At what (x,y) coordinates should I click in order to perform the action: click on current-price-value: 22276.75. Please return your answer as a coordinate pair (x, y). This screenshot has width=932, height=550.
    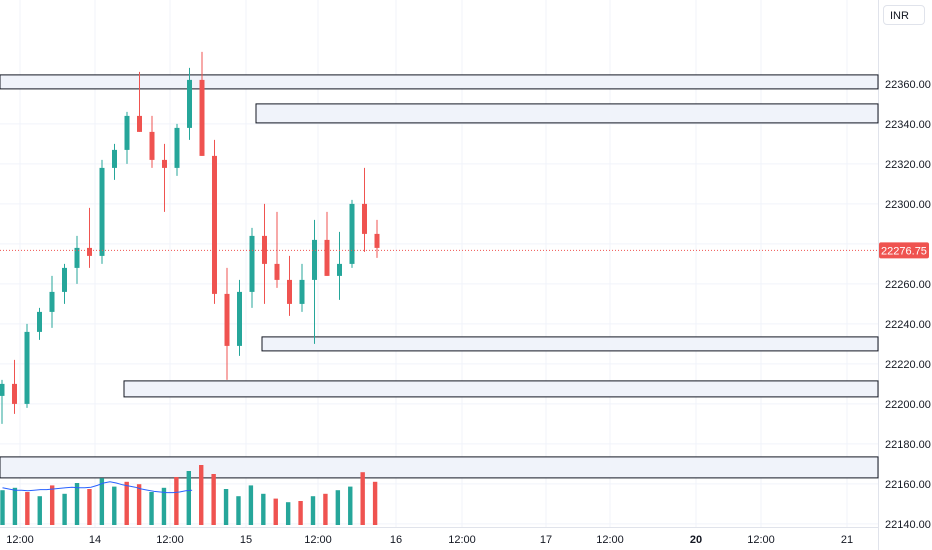
    Looking at the image, I should click on (904, 251).